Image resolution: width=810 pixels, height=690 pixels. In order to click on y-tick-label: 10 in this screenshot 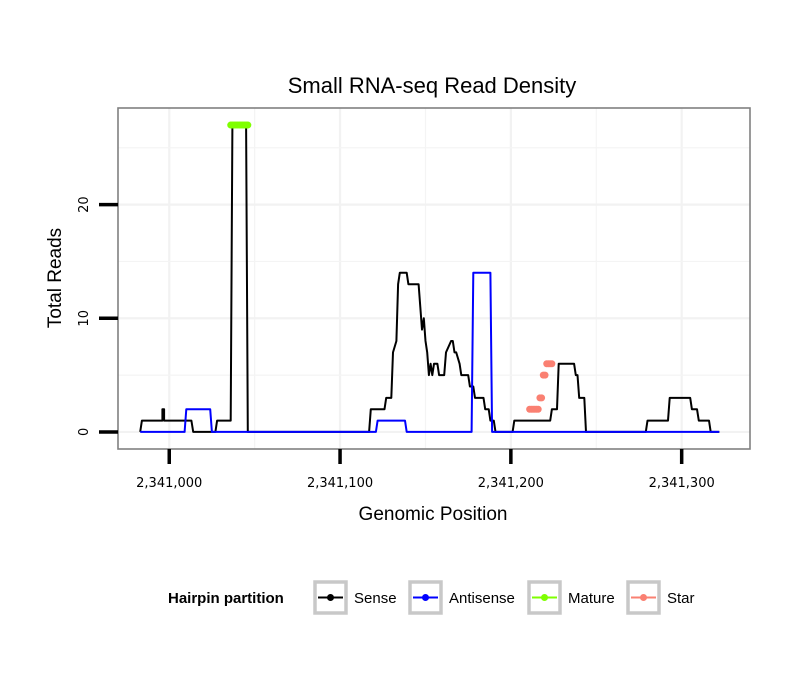, I will do `click(84, 318)`.